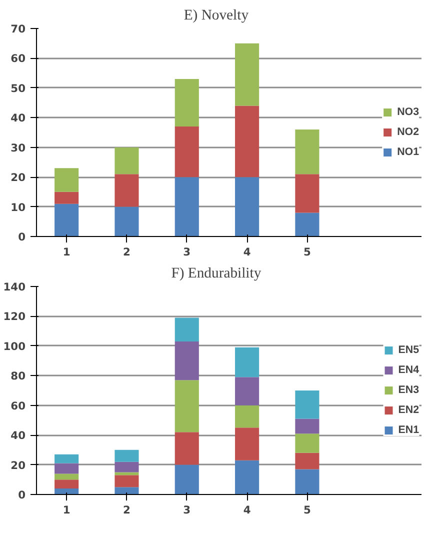 Image resolution: width=433 pixels, height=557 pixels. I want to click on y-tick-label: 10, so click(18, 207).